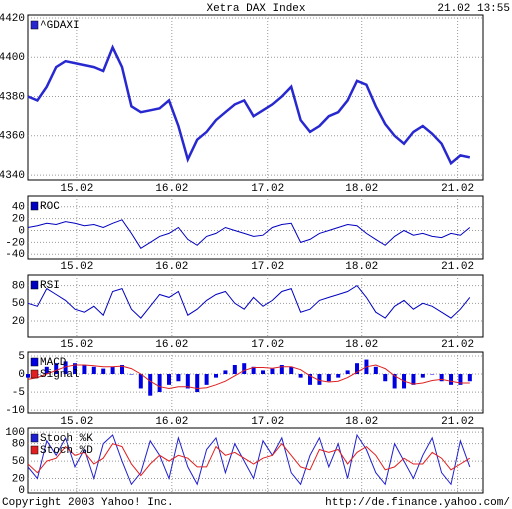  What do you see at coordinates (60, 26) in the screenshot?
I see `legend-label: ^GDAXI` at bounding box center [60, 26].